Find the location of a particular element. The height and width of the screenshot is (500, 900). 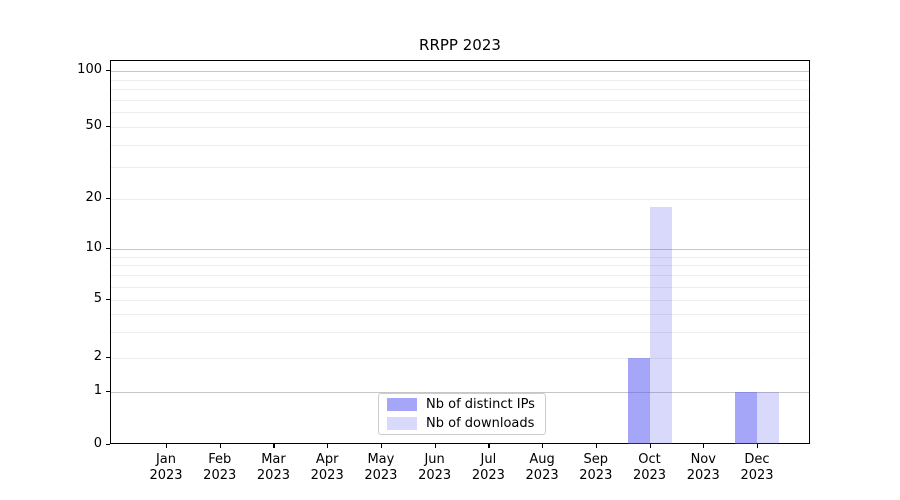

x-tick-mark-nov-2023 is located at coordinates (704, 446).